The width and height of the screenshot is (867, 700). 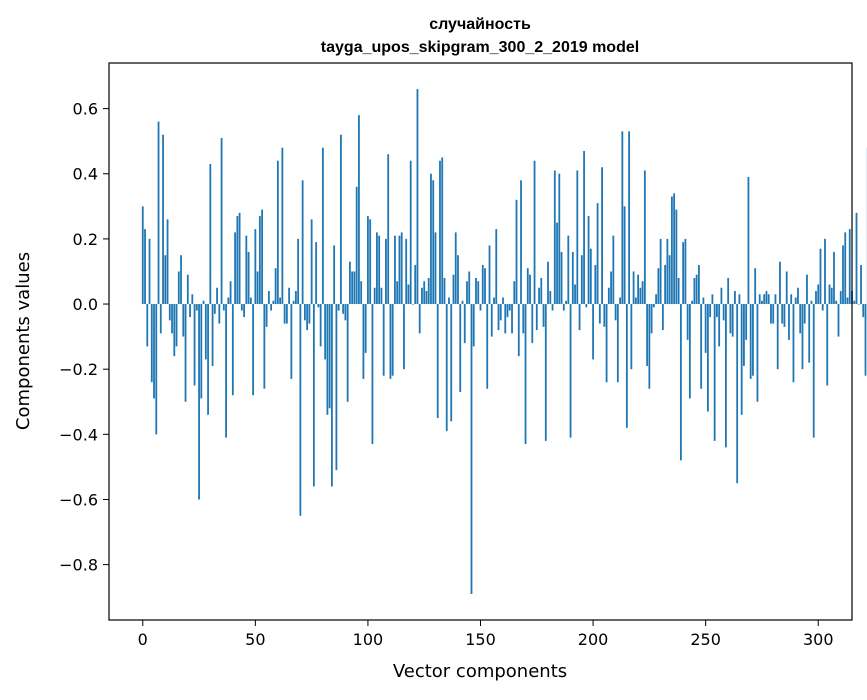 I want to click on y-tick-label: −0.6, so click(x=78, y=499).